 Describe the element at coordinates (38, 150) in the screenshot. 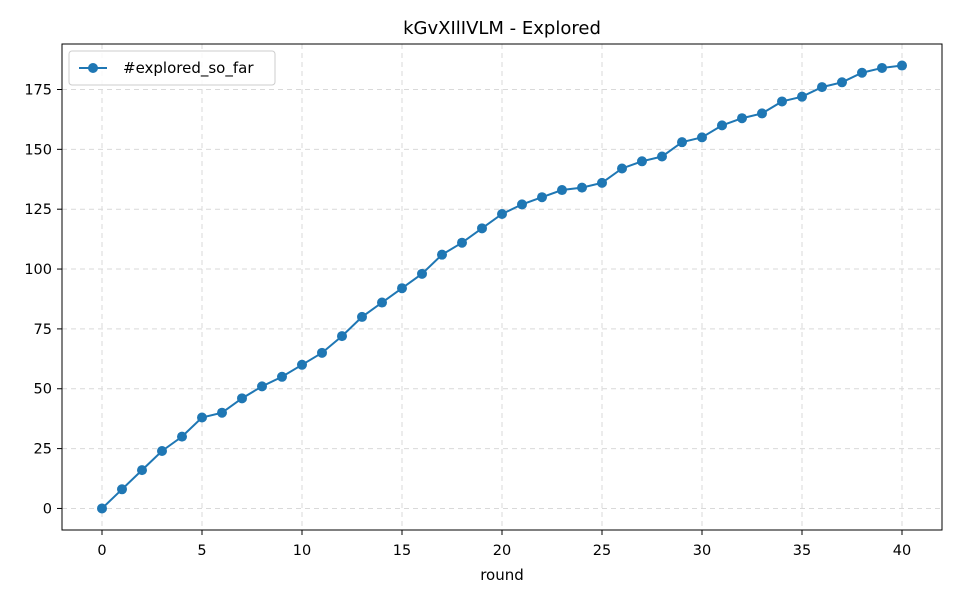

I see `y-tick-label: 150` at that location.